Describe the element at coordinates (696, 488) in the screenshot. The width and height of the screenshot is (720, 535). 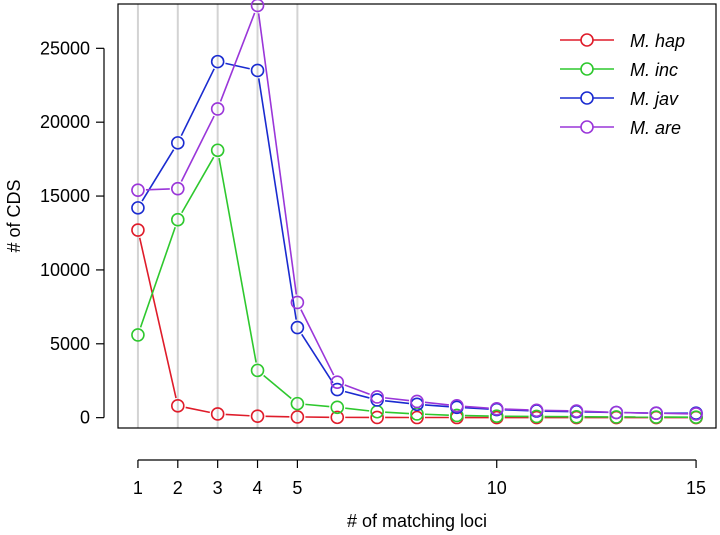
I see `x-tick-label: 15` at that location.